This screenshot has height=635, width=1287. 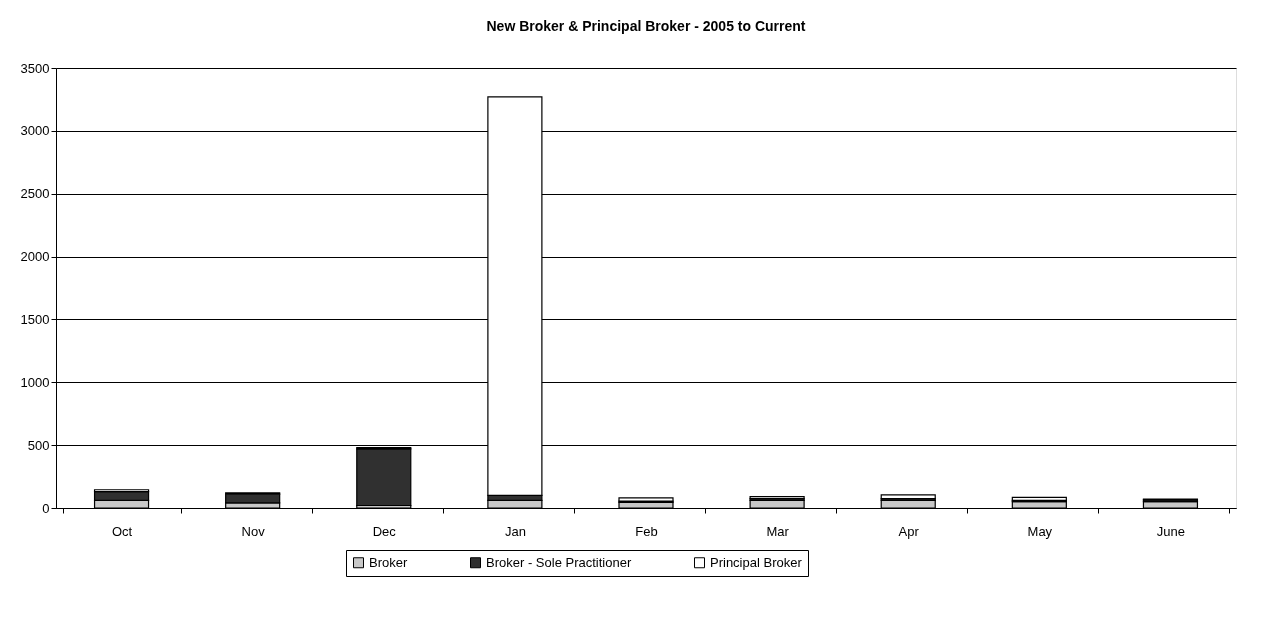 What do you see at coordinates (46, 508) in the screenshot?
I see `y-tick-label: 0` at bounding box center [46, 508].